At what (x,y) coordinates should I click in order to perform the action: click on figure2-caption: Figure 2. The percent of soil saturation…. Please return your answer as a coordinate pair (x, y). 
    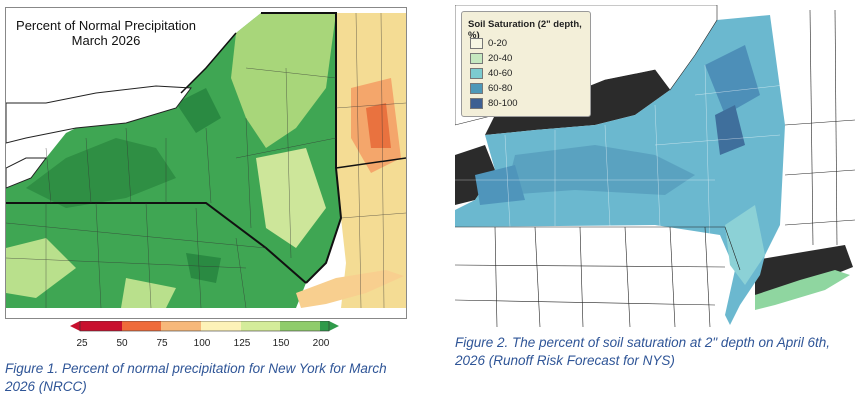
    Looking at the image, I should click on (643, 351).